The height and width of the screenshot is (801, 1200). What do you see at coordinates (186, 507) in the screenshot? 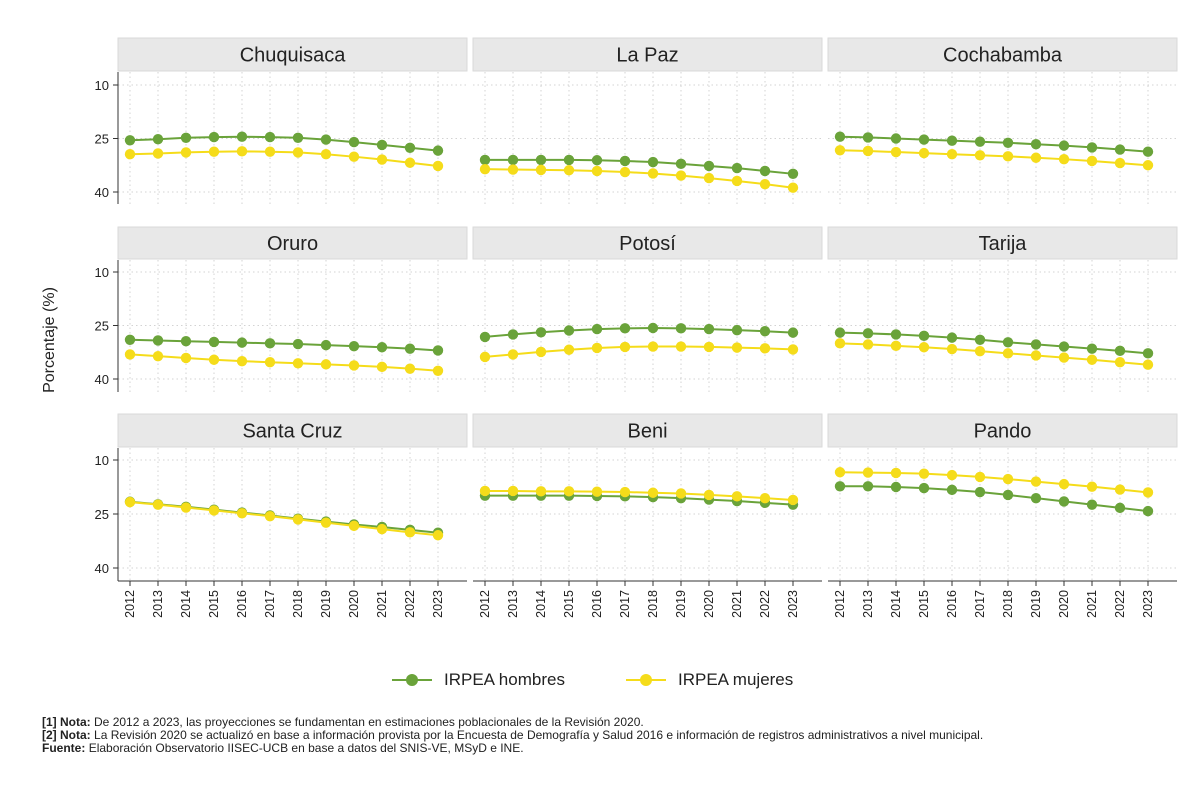
I see `point-santa-cruz-mujeres-2014` at bounding box center [186, 507].